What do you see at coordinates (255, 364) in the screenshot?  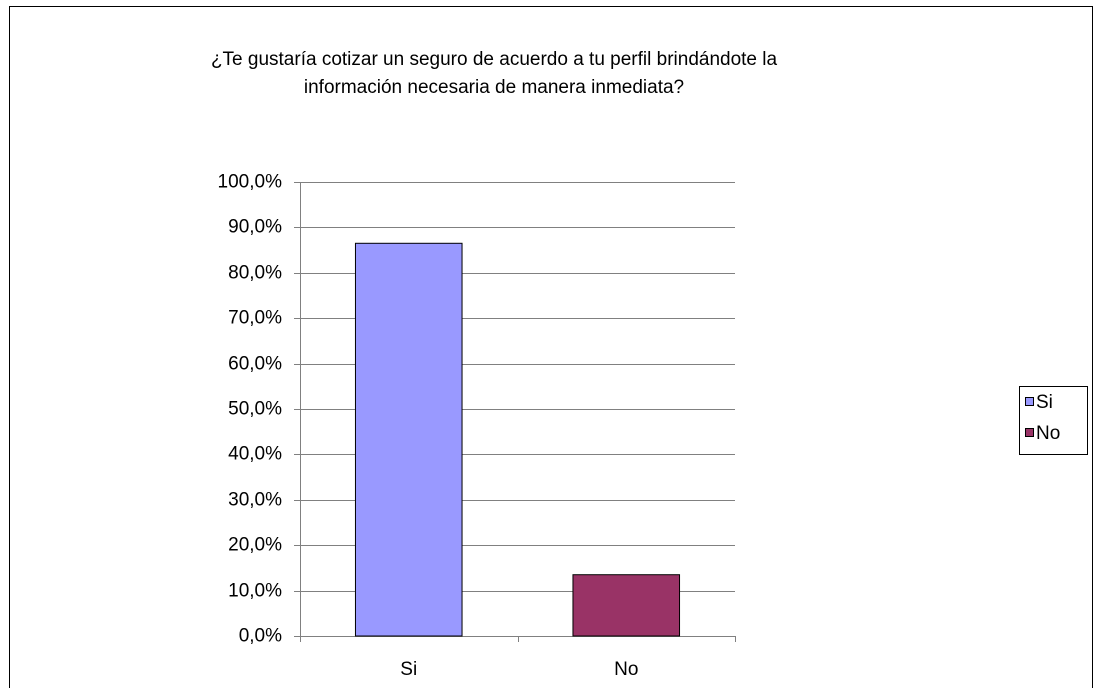 I see `y-tick-label: 60,0%` at bounding box center [255, 364].